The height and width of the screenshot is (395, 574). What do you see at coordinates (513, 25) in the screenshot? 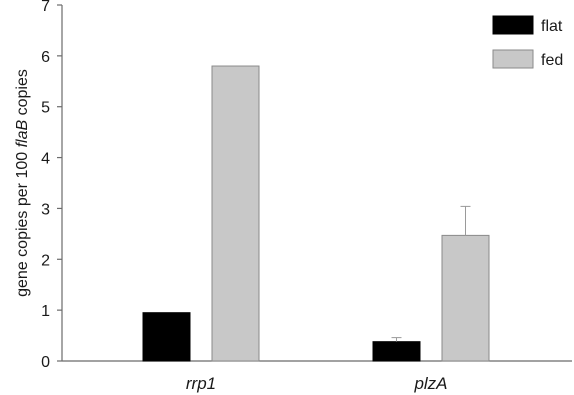
I see `legend-swatch-flat` at bounding box center [513, 25].